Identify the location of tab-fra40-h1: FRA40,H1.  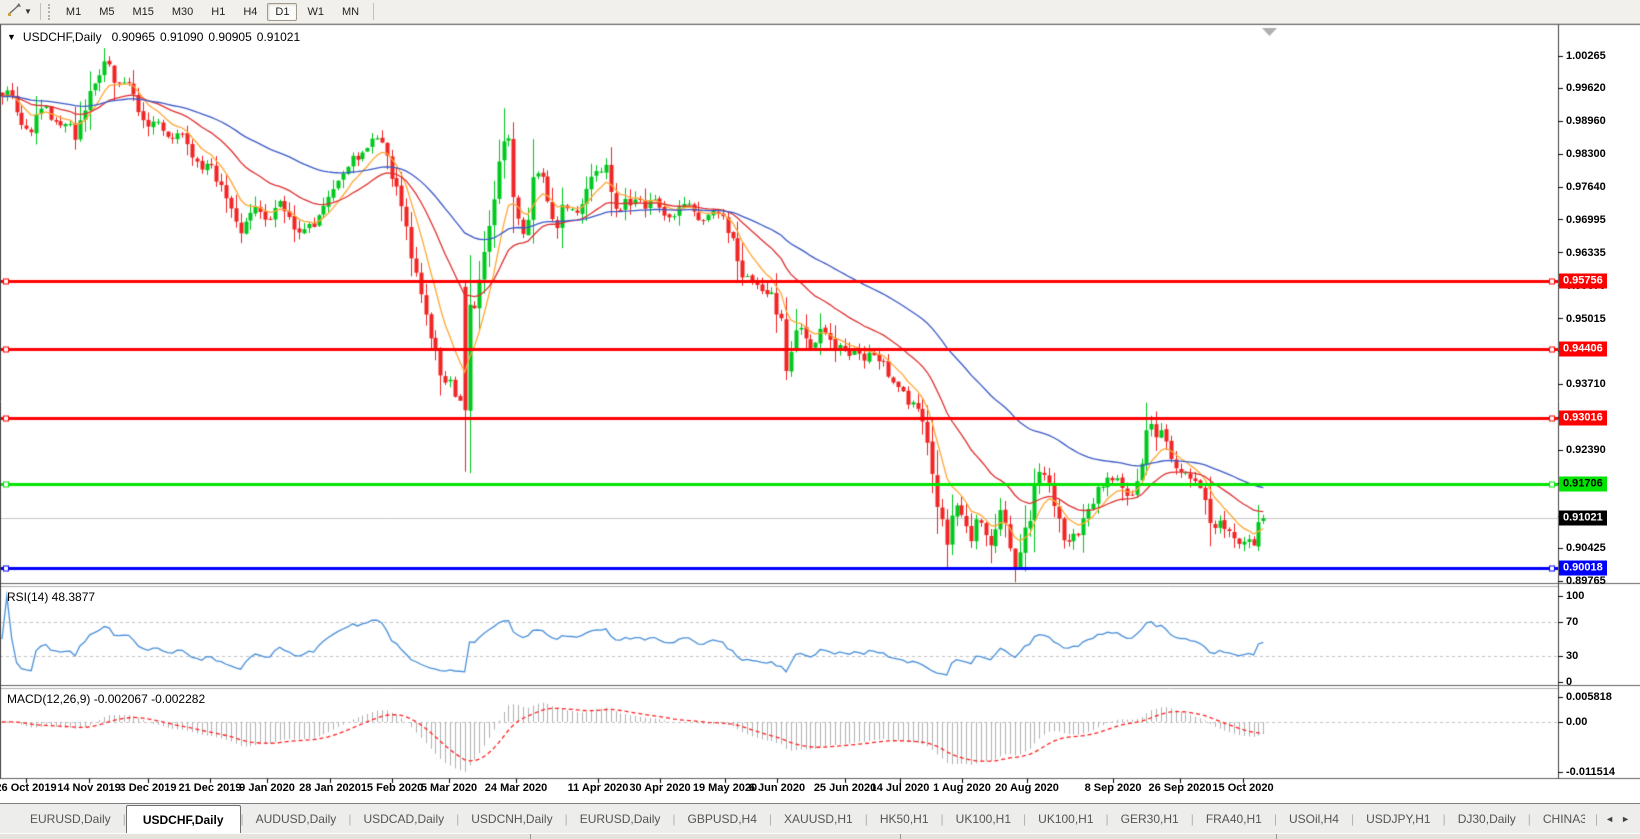
(1233, 818).